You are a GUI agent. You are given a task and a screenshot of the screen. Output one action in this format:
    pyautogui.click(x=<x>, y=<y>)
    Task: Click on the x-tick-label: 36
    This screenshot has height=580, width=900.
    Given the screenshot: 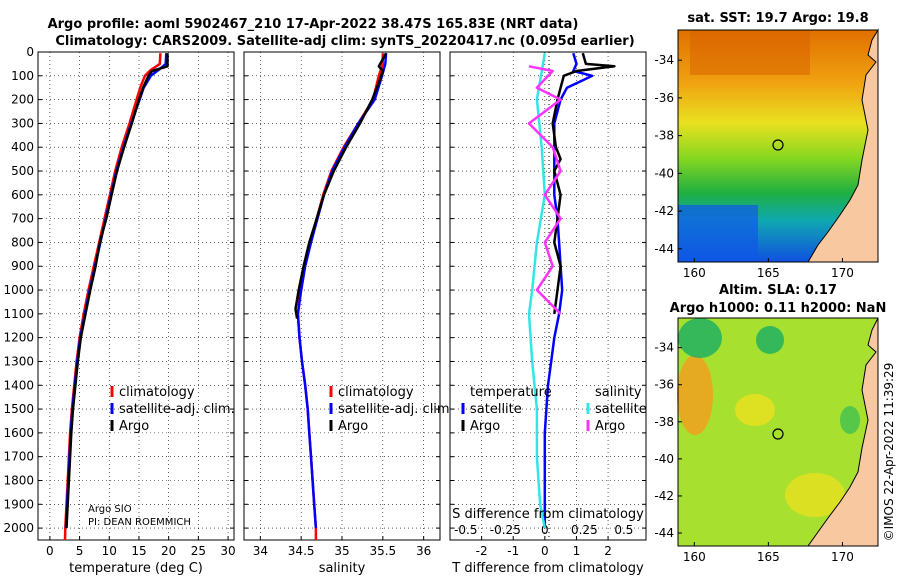 What is the action you would take?
    pyautogui.click(x=423, y=551)
    